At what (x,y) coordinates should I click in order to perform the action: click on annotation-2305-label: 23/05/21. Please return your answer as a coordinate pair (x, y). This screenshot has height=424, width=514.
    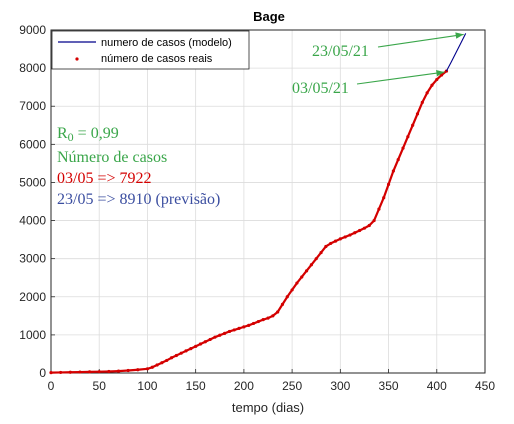
    Looking at the image, I should click on (340, 51).